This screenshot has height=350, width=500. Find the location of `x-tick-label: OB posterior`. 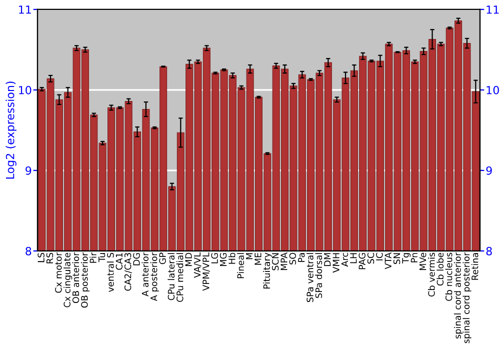

x-tick-label: OB posterior is located at coordinates (85, 280).